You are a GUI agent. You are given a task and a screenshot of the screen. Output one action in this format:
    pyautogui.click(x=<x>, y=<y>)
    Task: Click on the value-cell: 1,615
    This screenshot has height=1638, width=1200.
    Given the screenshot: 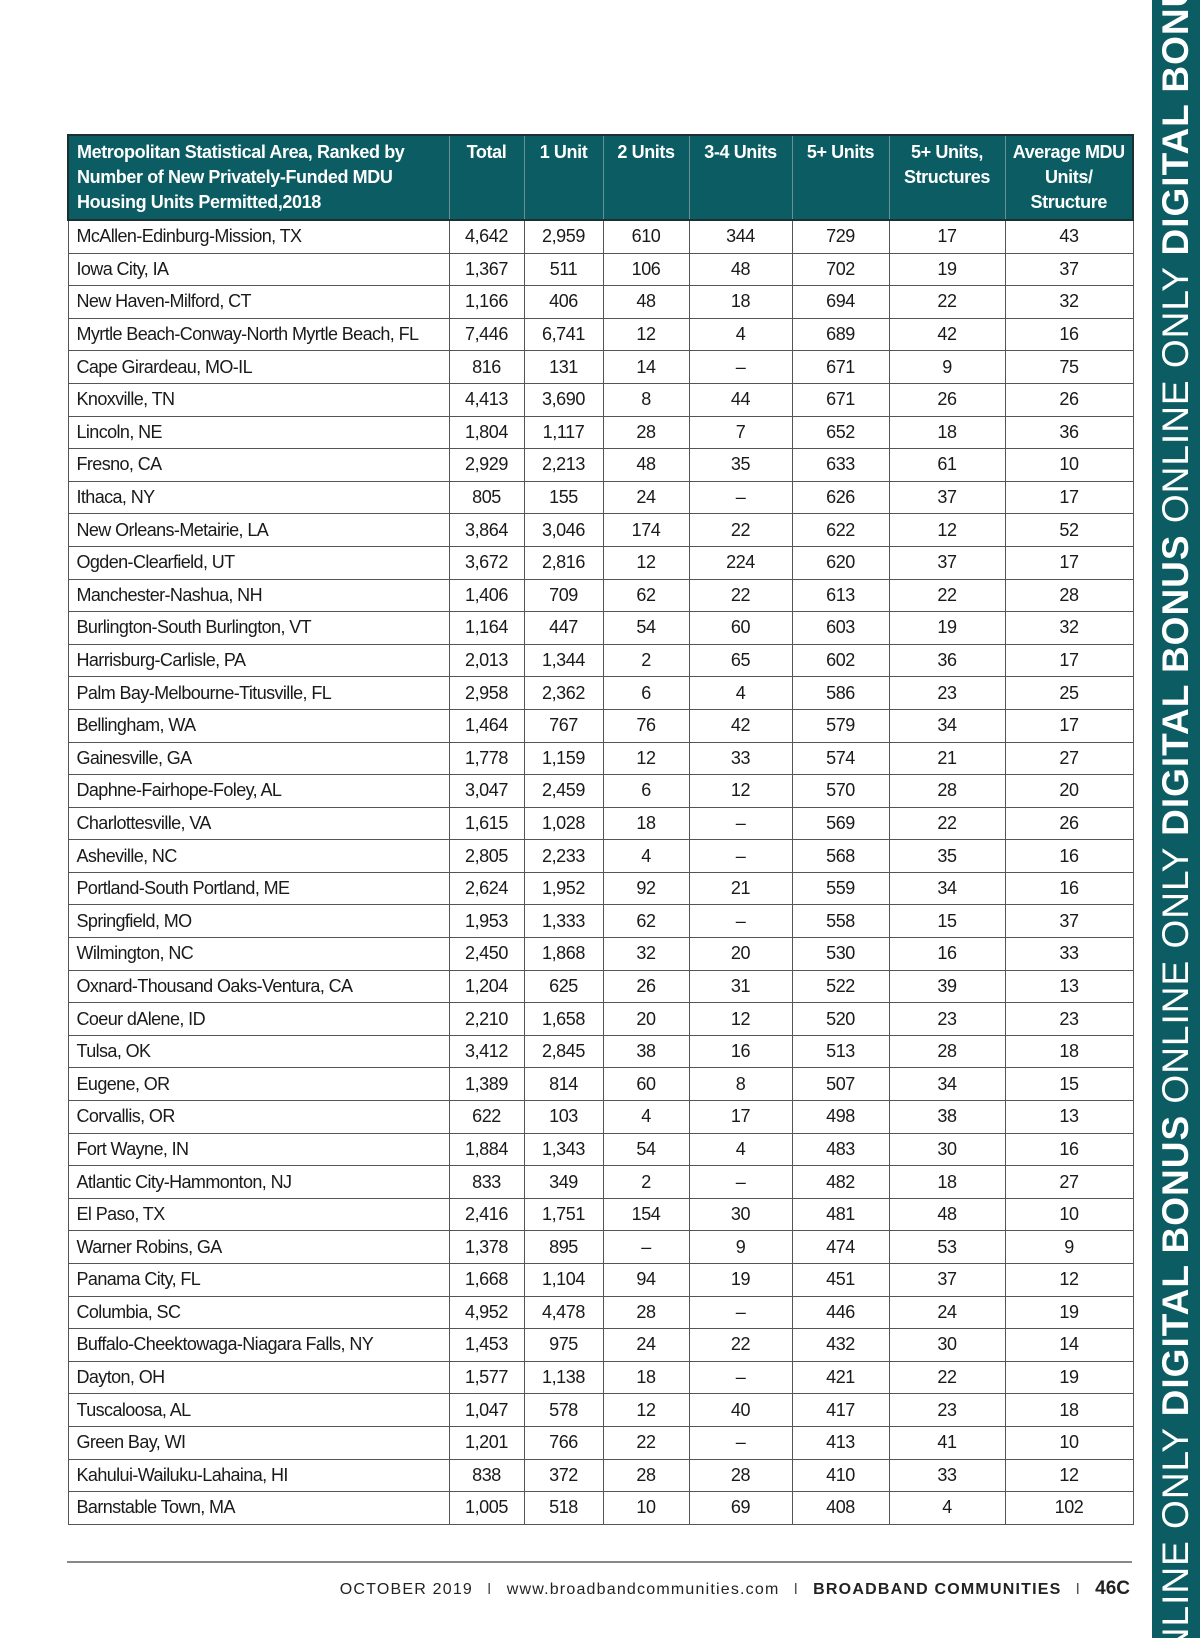 What is the action you would take?
    pyautogui.click(x=486, y=823)
    